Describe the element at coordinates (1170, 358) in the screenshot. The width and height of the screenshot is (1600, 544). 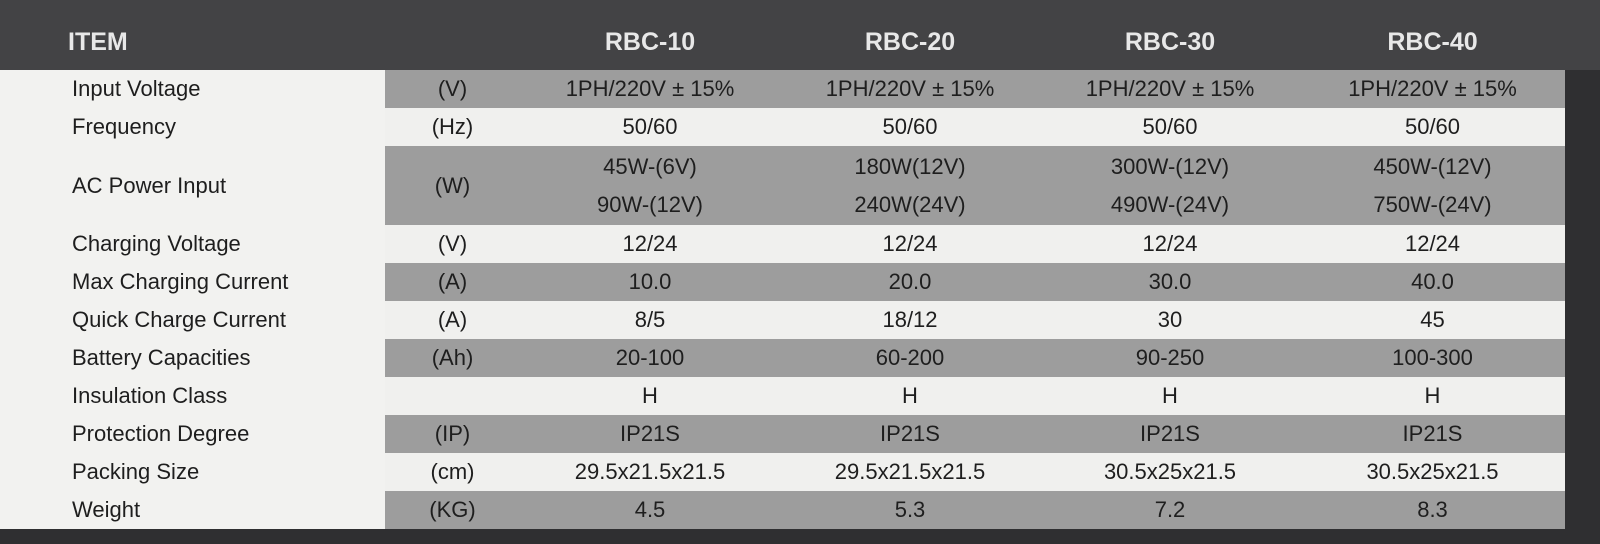
I see `value-cell: 90-250` at that location.